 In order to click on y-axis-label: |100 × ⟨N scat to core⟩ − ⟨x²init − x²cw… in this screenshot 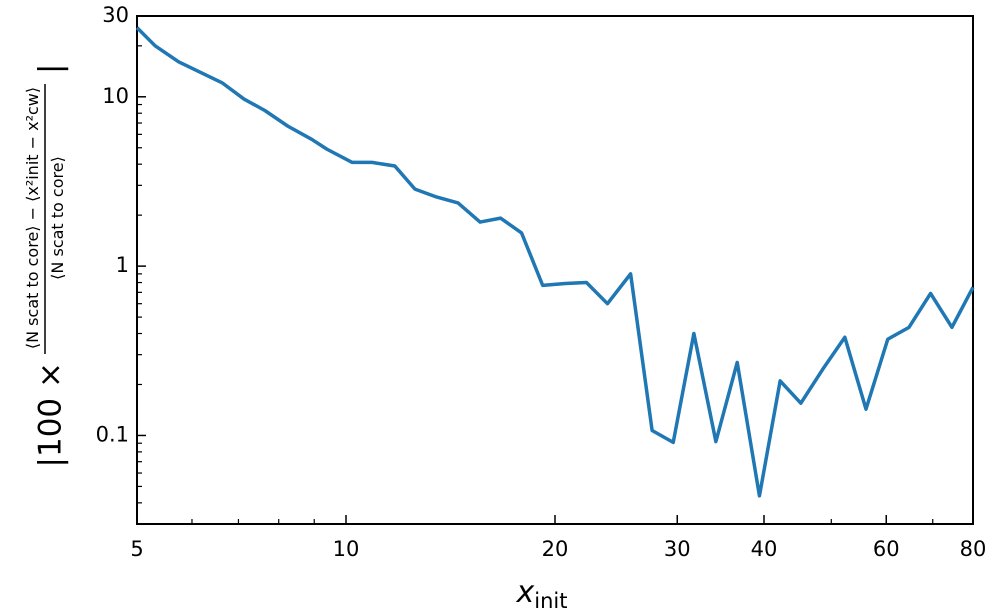, I will do `click(46, 266)`.